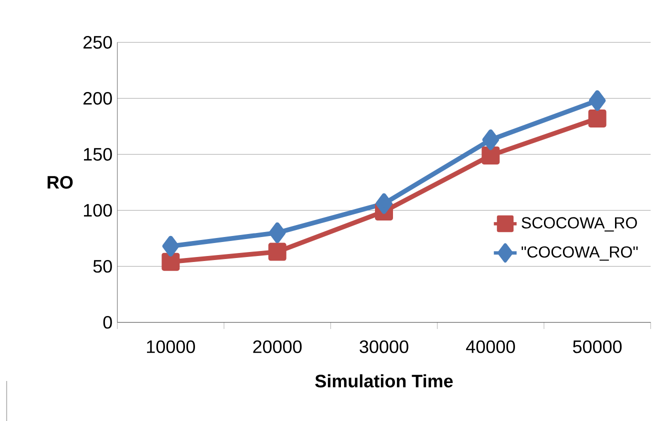  What do you see at coordinates (98, 210) in the screenshot?
I see `y-tick-label: 100` at bounding box center [98, 210].